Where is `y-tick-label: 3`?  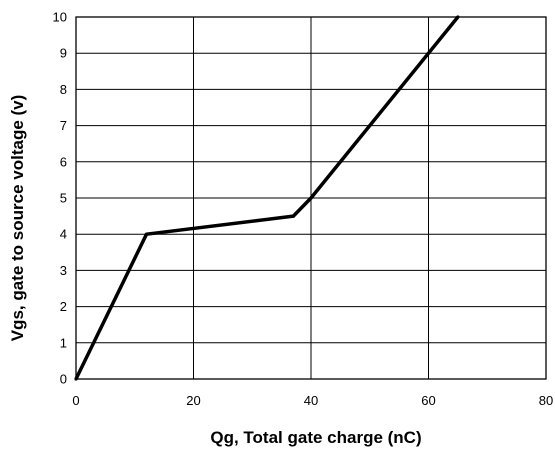
y-tick-label: 3 is located at coordinates (63, 270).